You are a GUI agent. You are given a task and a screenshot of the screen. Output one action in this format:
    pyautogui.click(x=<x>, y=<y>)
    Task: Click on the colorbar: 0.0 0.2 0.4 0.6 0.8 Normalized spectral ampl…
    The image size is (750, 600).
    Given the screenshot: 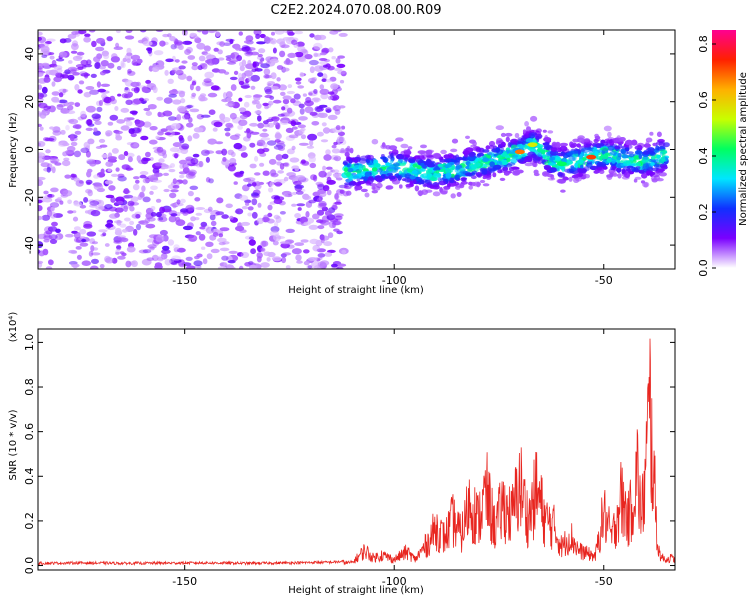 What is the action you would take?
    pyautogui.click(x=723, y=153)
    